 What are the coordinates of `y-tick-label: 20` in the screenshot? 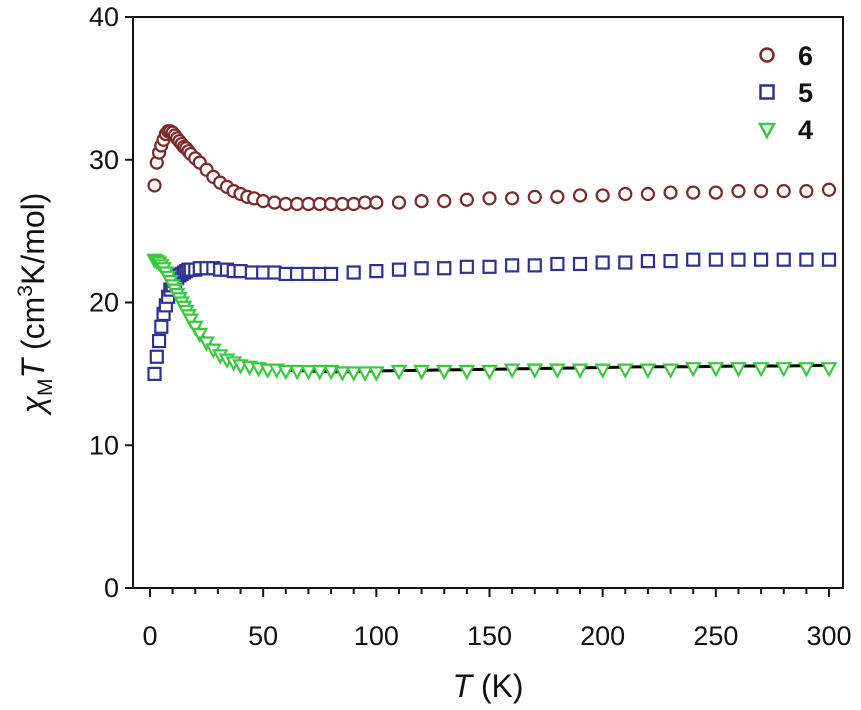 It's located at (104, 303).